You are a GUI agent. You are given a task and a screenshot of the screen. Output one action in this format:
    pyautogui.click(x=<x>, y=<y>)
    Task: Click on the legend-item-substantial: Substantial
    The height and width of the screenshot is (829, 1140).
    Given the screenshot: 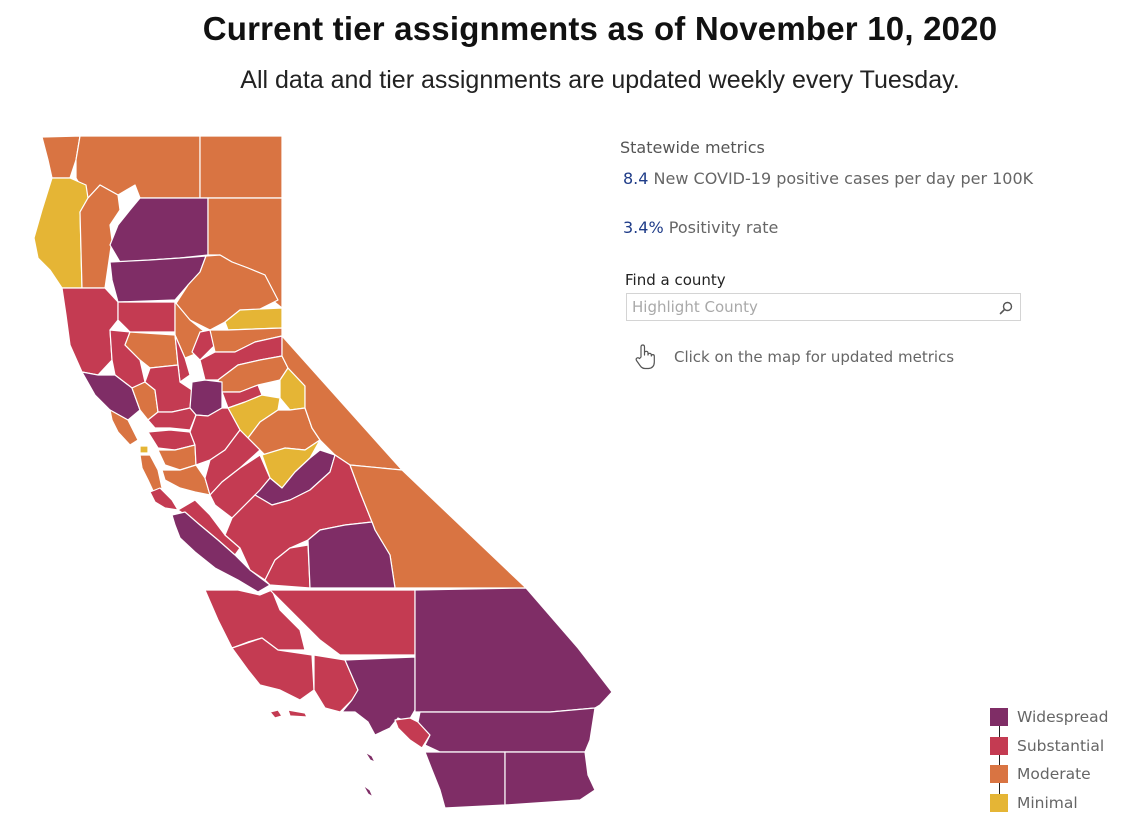 What is the action you would take?
    pyautogui.click(x=1049, y=746)
    